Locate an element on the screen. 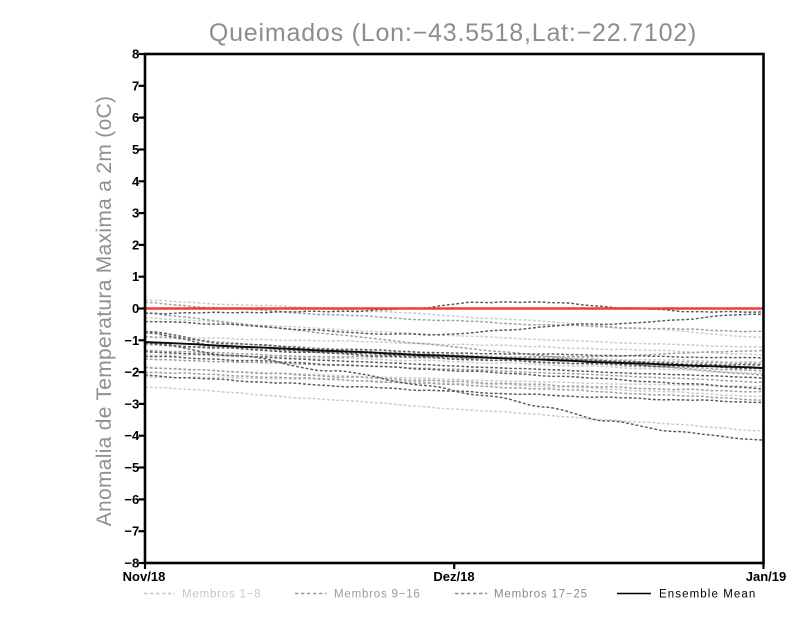 The image size is (800, 618). svg-text: 0 is located at coordinates (135, 308).